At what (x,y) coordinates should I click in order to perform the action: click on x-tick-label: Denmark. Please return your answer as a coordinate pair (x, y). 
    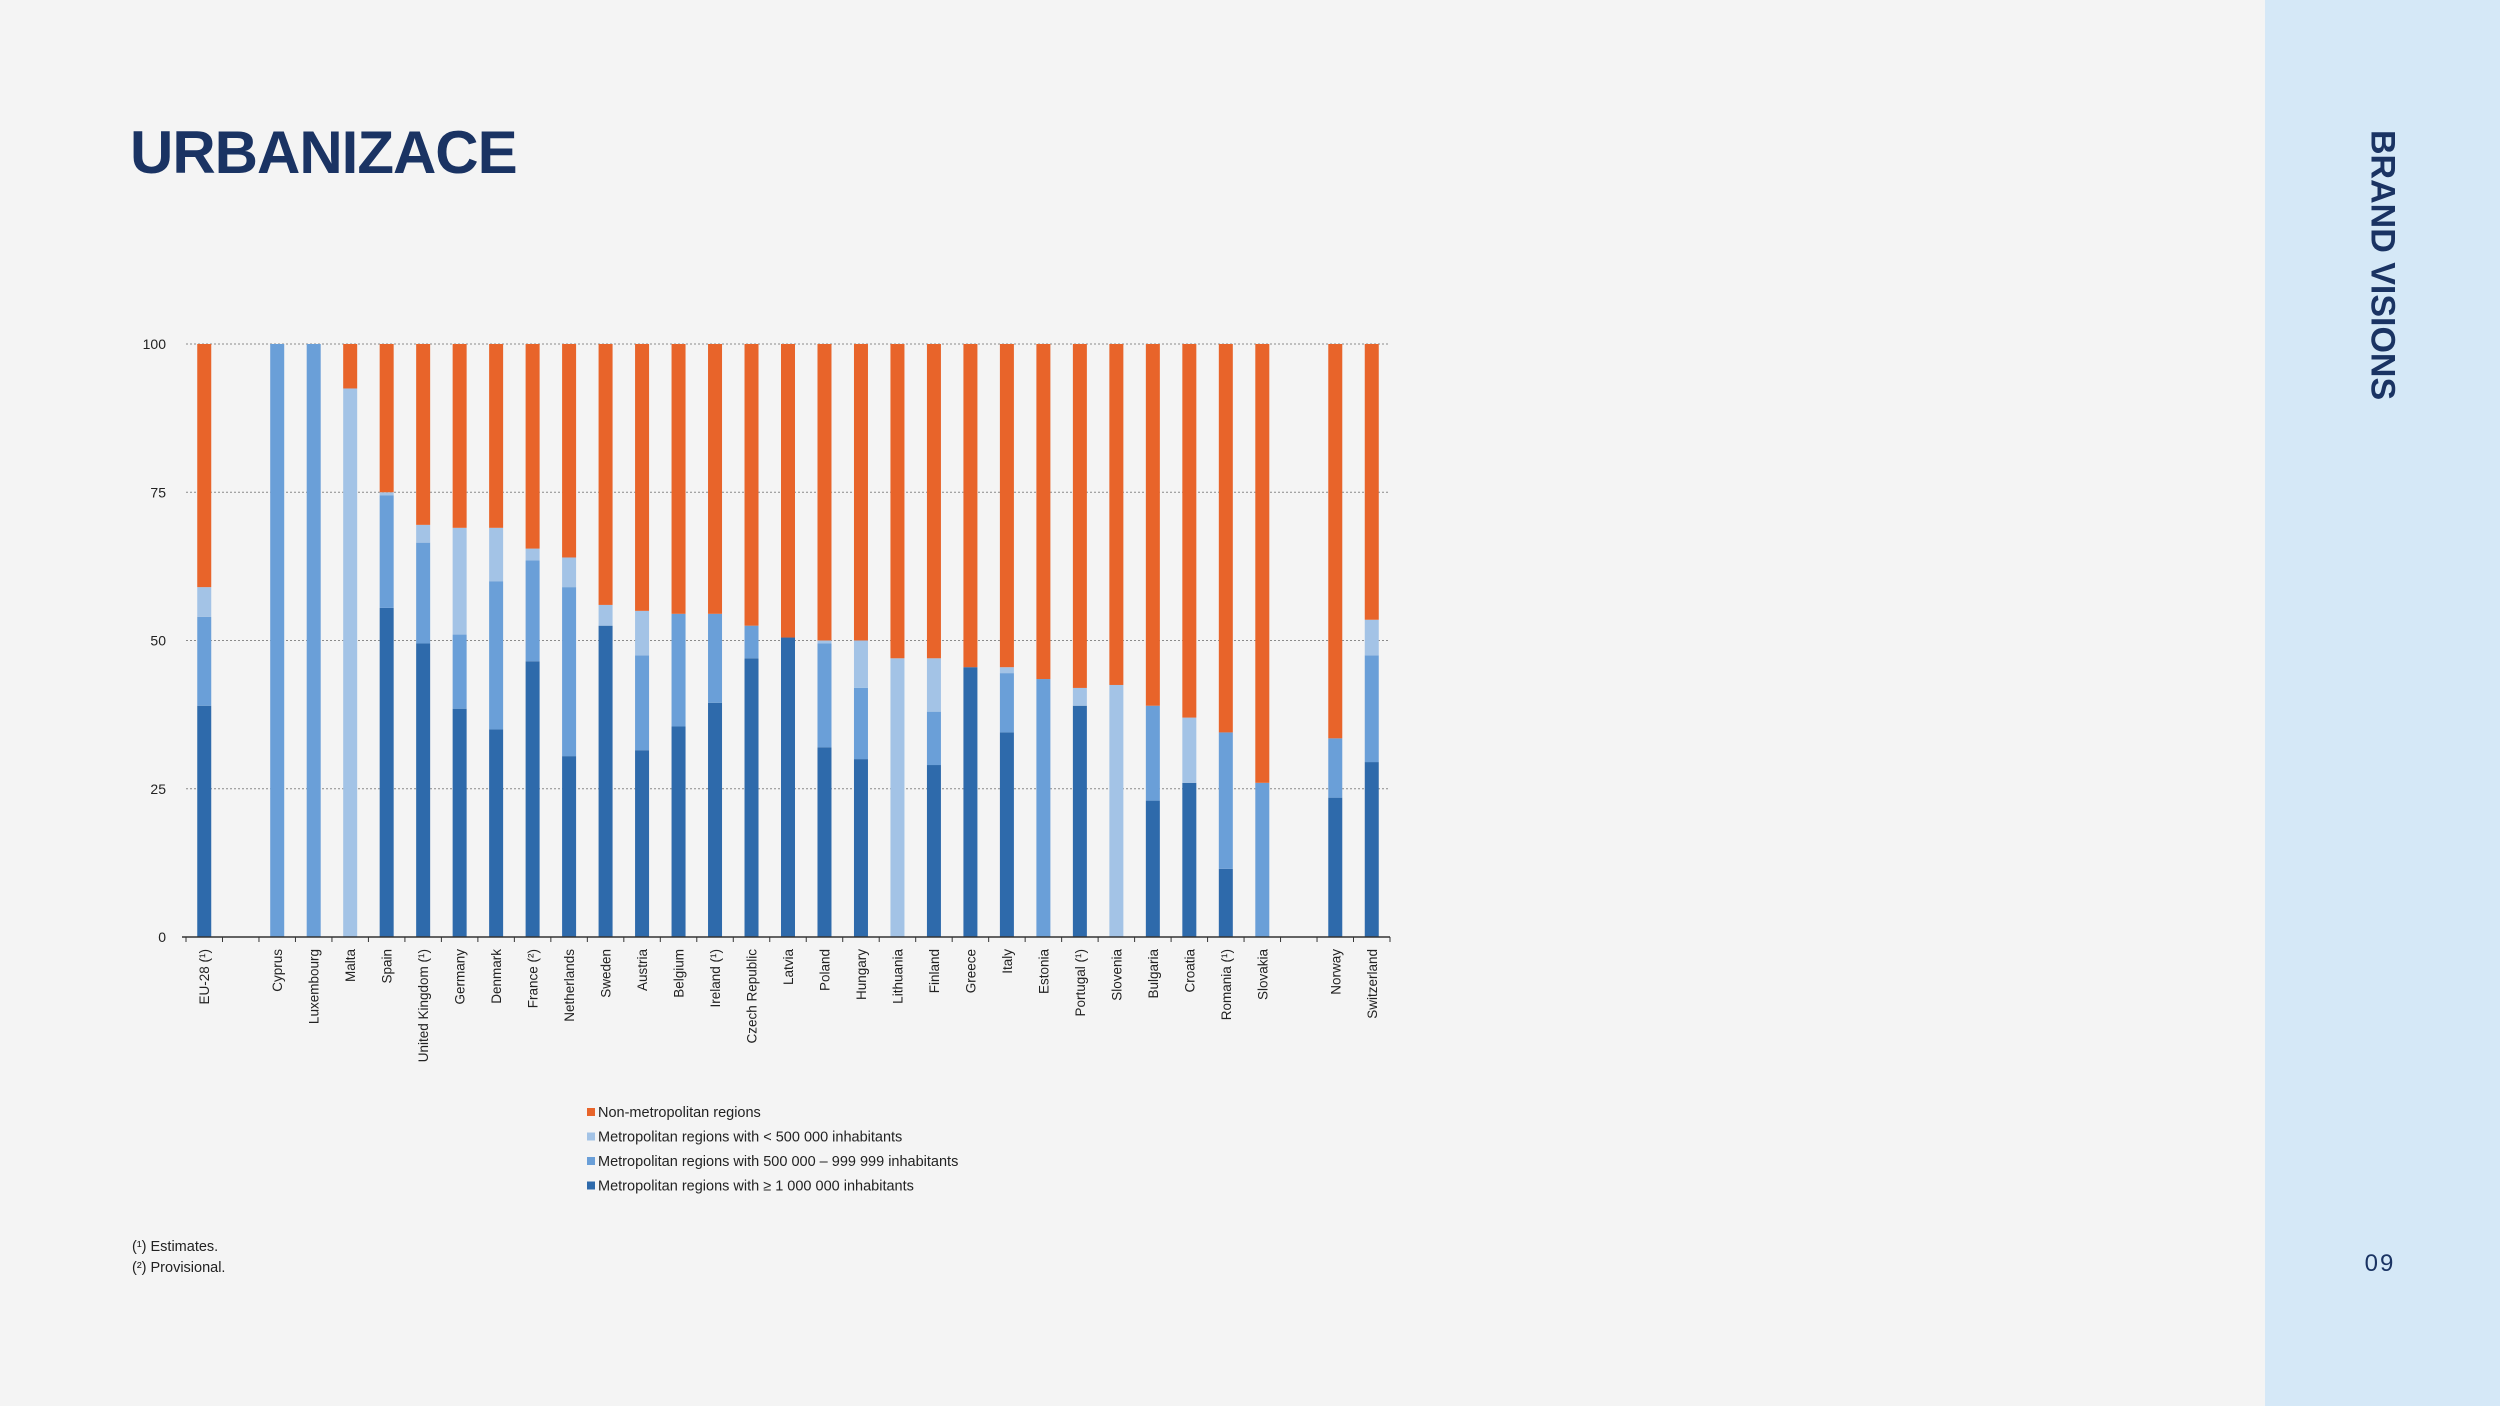
    Looking at the image, I should click on (496, 976).